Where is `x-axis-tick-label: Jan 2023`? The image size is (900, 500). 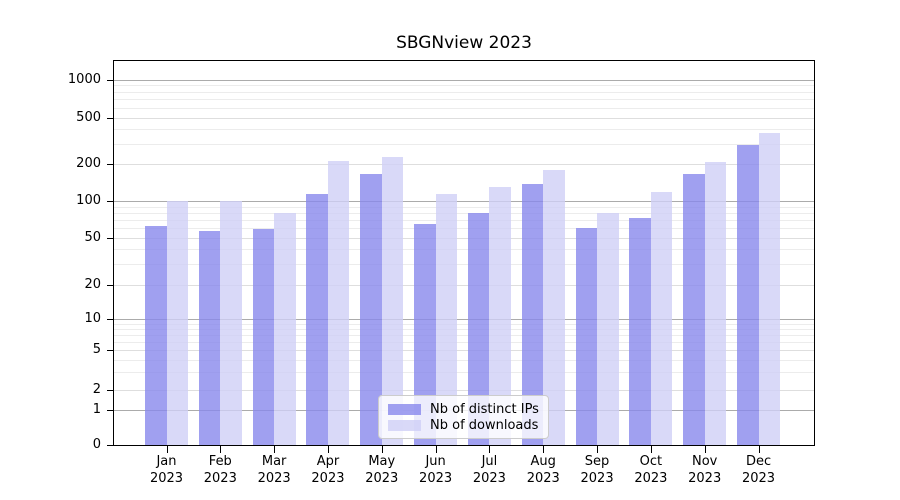
x-axis-tick-label: Jan 2023 is located at coordinates (166, 470).